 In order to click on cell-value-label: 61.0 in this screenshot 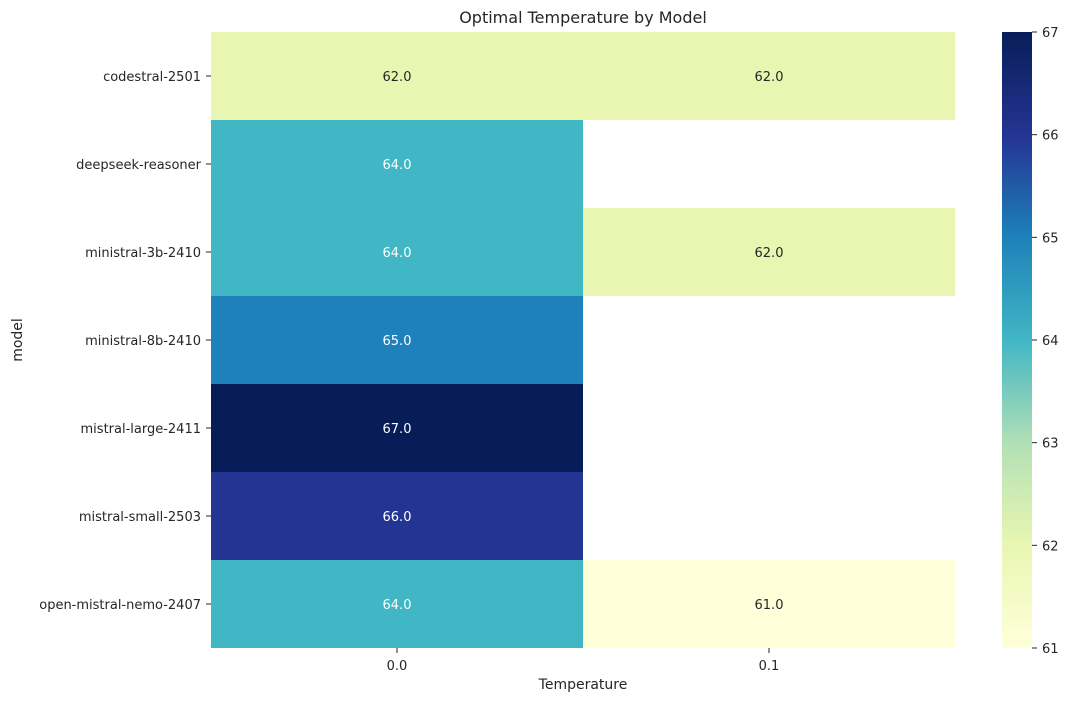, I will do `click(769, 605)`.